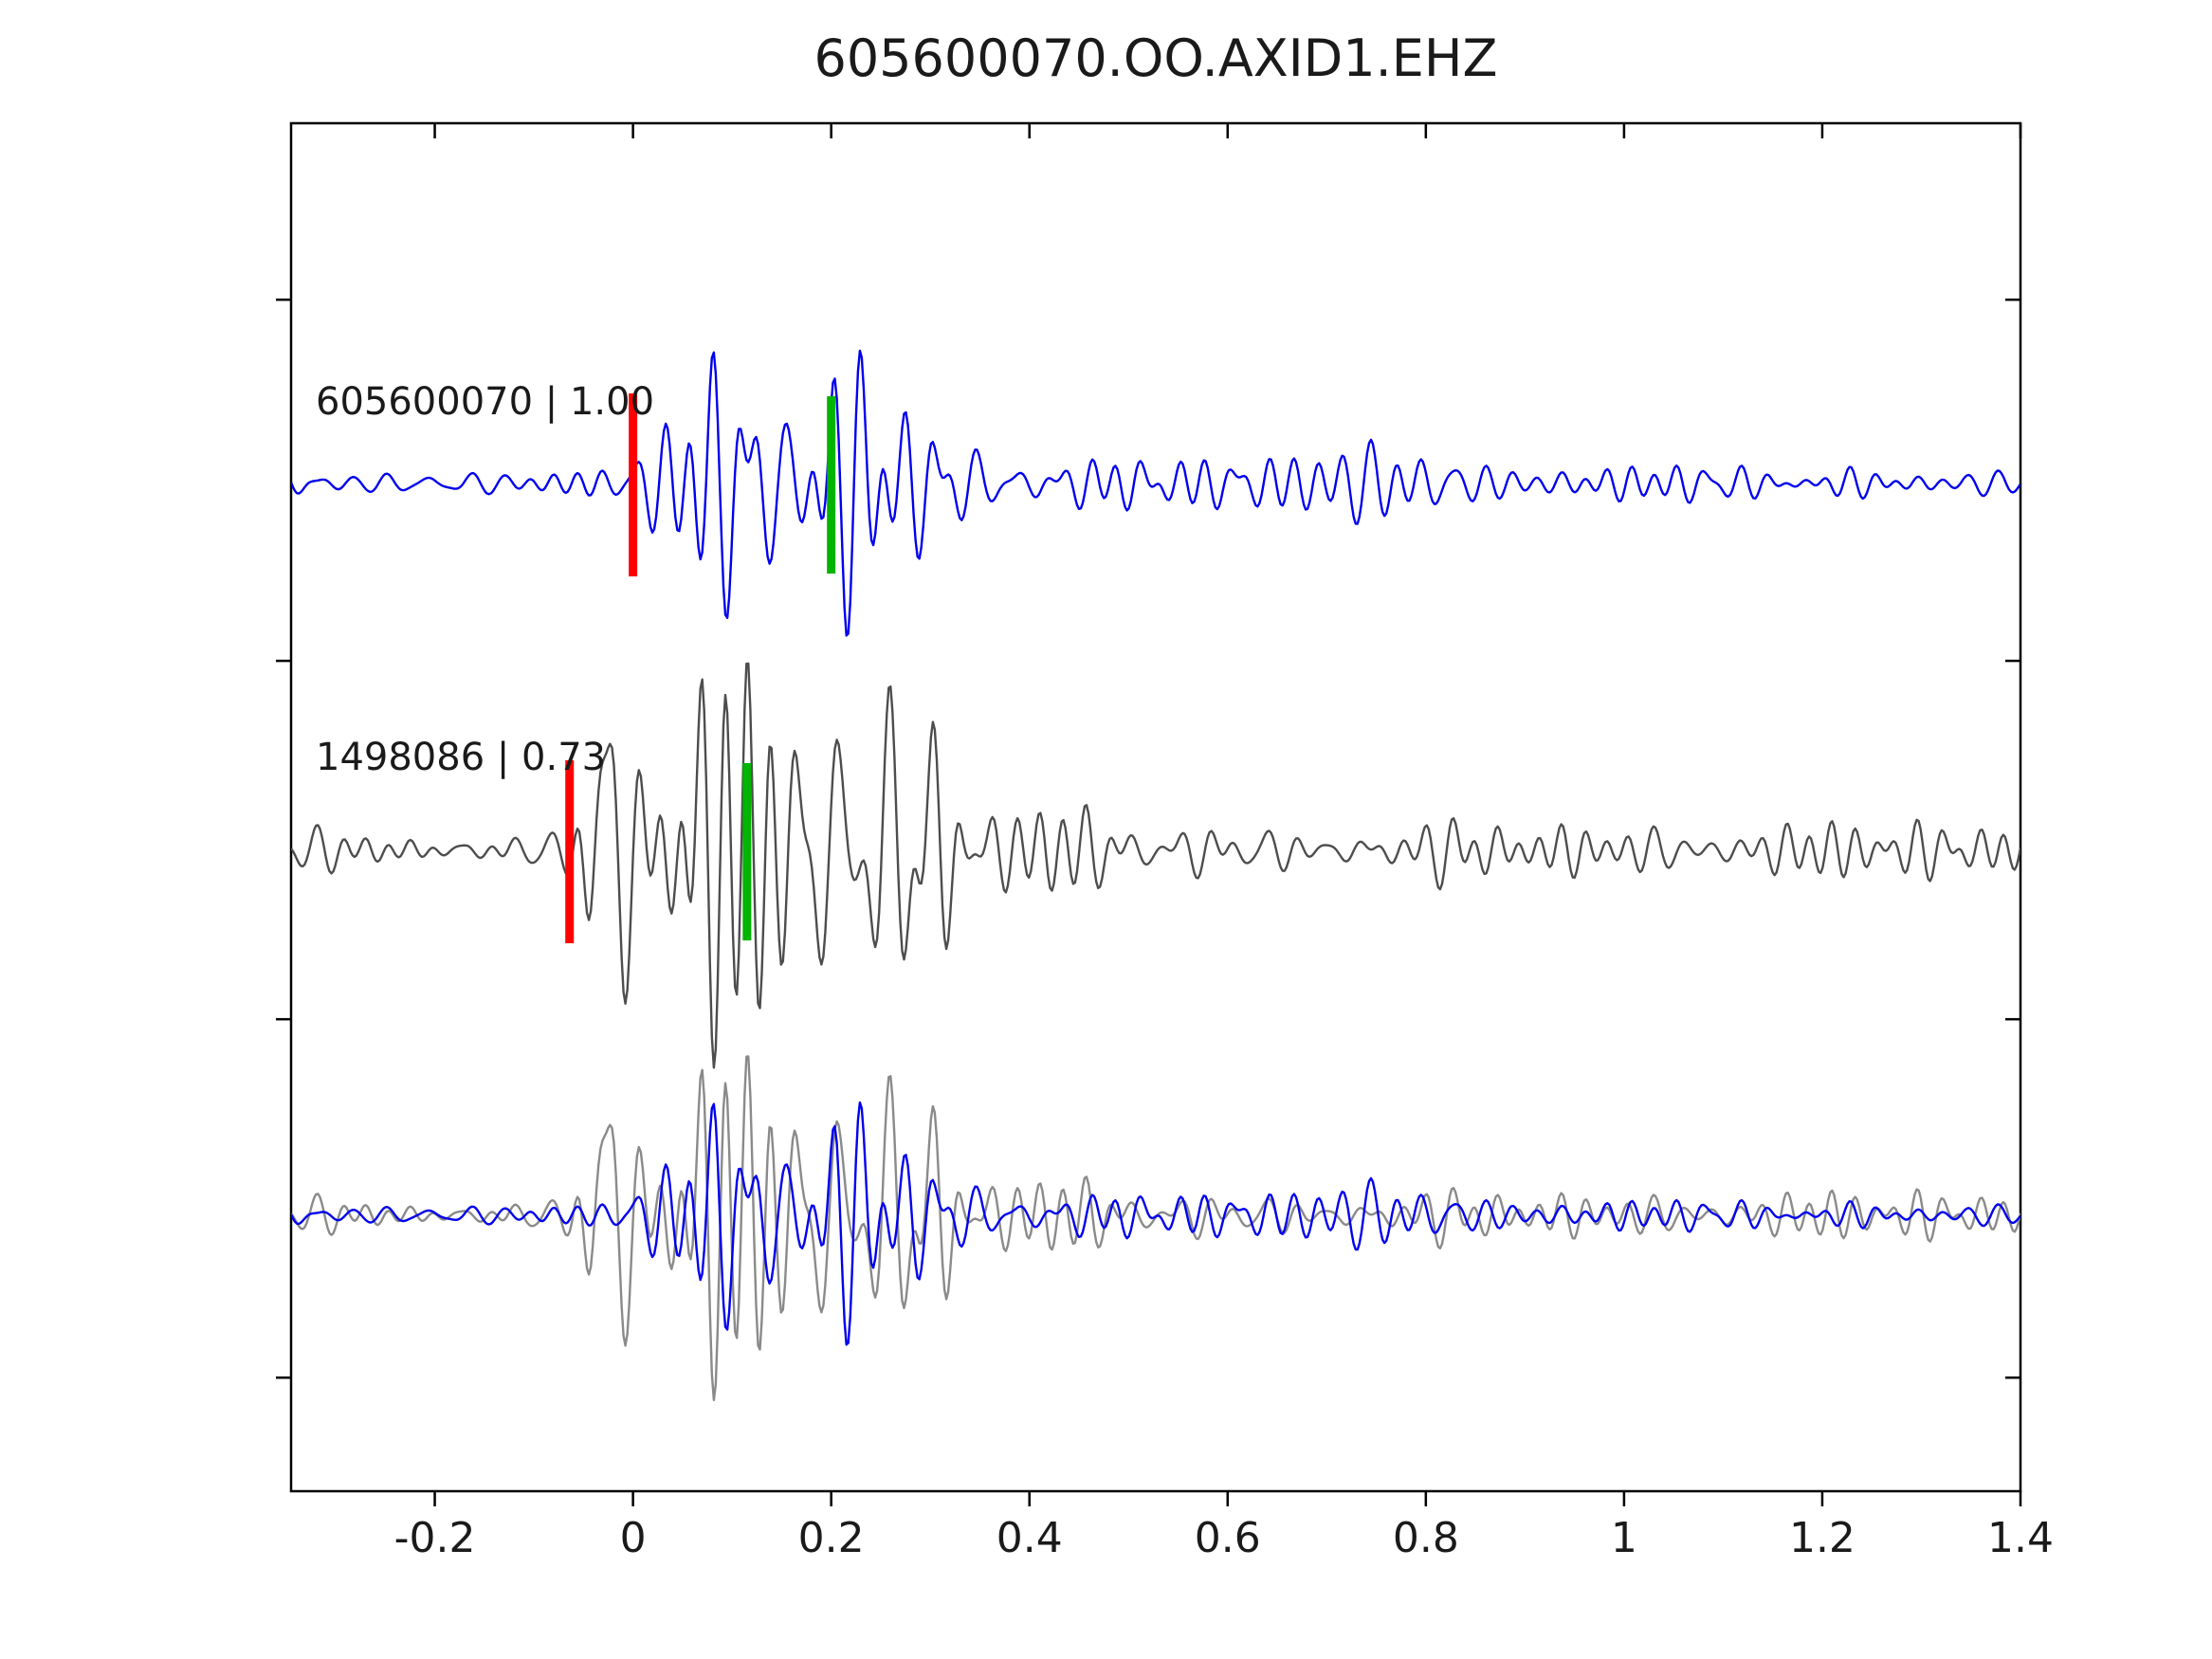  I want to click on x-tick-label: -0.2, so click(435, 1538).